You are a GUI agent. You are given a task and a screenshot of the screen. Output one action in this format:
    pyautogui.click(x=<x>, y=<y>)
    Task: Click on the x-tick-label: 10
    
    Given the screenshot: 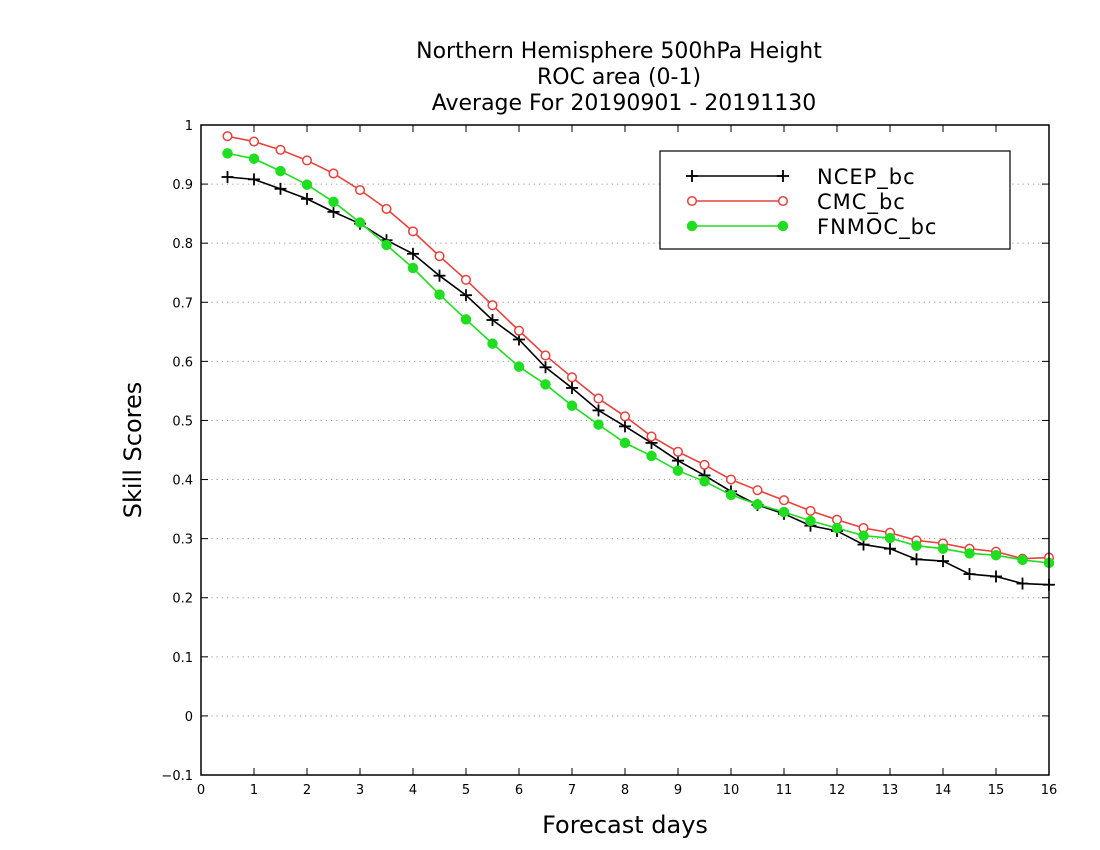 What is the action you would take?
    pyautogui.click(x=731, y=790)
    